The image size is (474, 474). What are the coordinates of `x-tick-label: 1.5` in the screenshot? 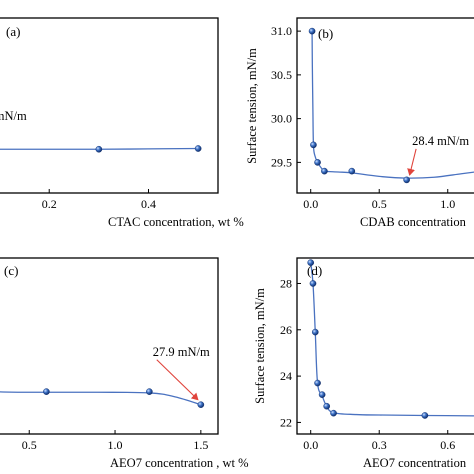 It's located at (200, 445).